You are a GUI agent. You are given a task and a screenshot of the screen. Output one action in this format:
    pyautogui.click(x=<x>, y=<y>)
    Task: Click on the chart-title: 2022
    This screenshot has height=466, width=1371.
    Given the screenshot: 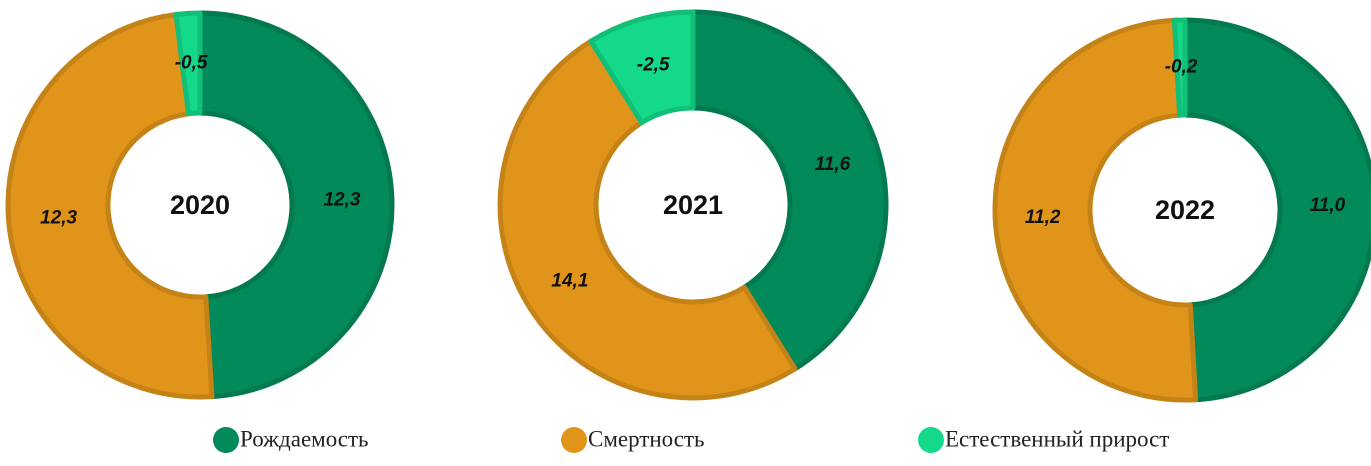 What is the action you would take?
    pyautogui.click(x=1185, y=210)
    